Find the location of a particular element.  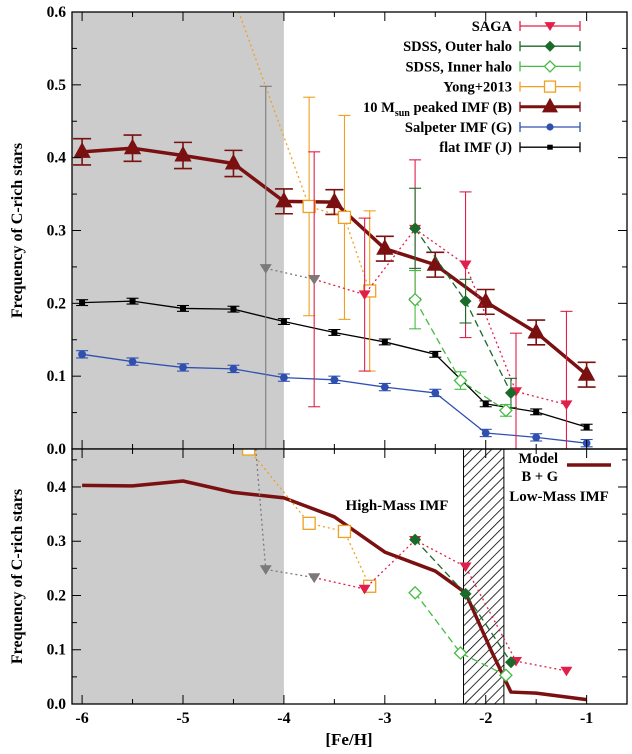

x-tick-label: -1 is located at coordinates (586, 718).